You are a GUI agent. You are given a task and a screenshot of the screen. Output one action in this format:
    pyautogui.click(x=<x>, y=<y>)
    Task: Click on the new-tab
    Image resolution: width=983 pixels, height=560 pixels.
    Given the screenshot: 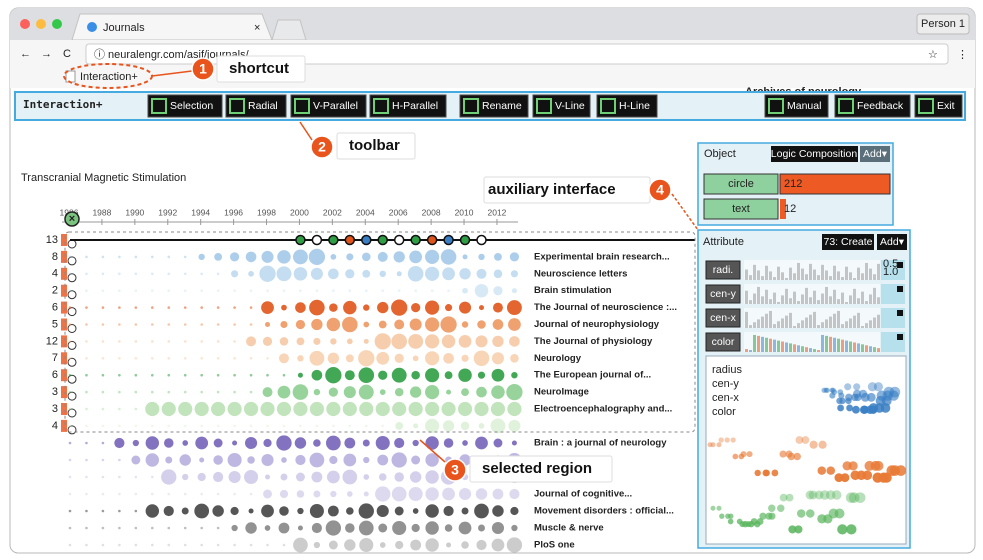 What is the action you would take?
    pyautogui.click(x=289, y=30)
    